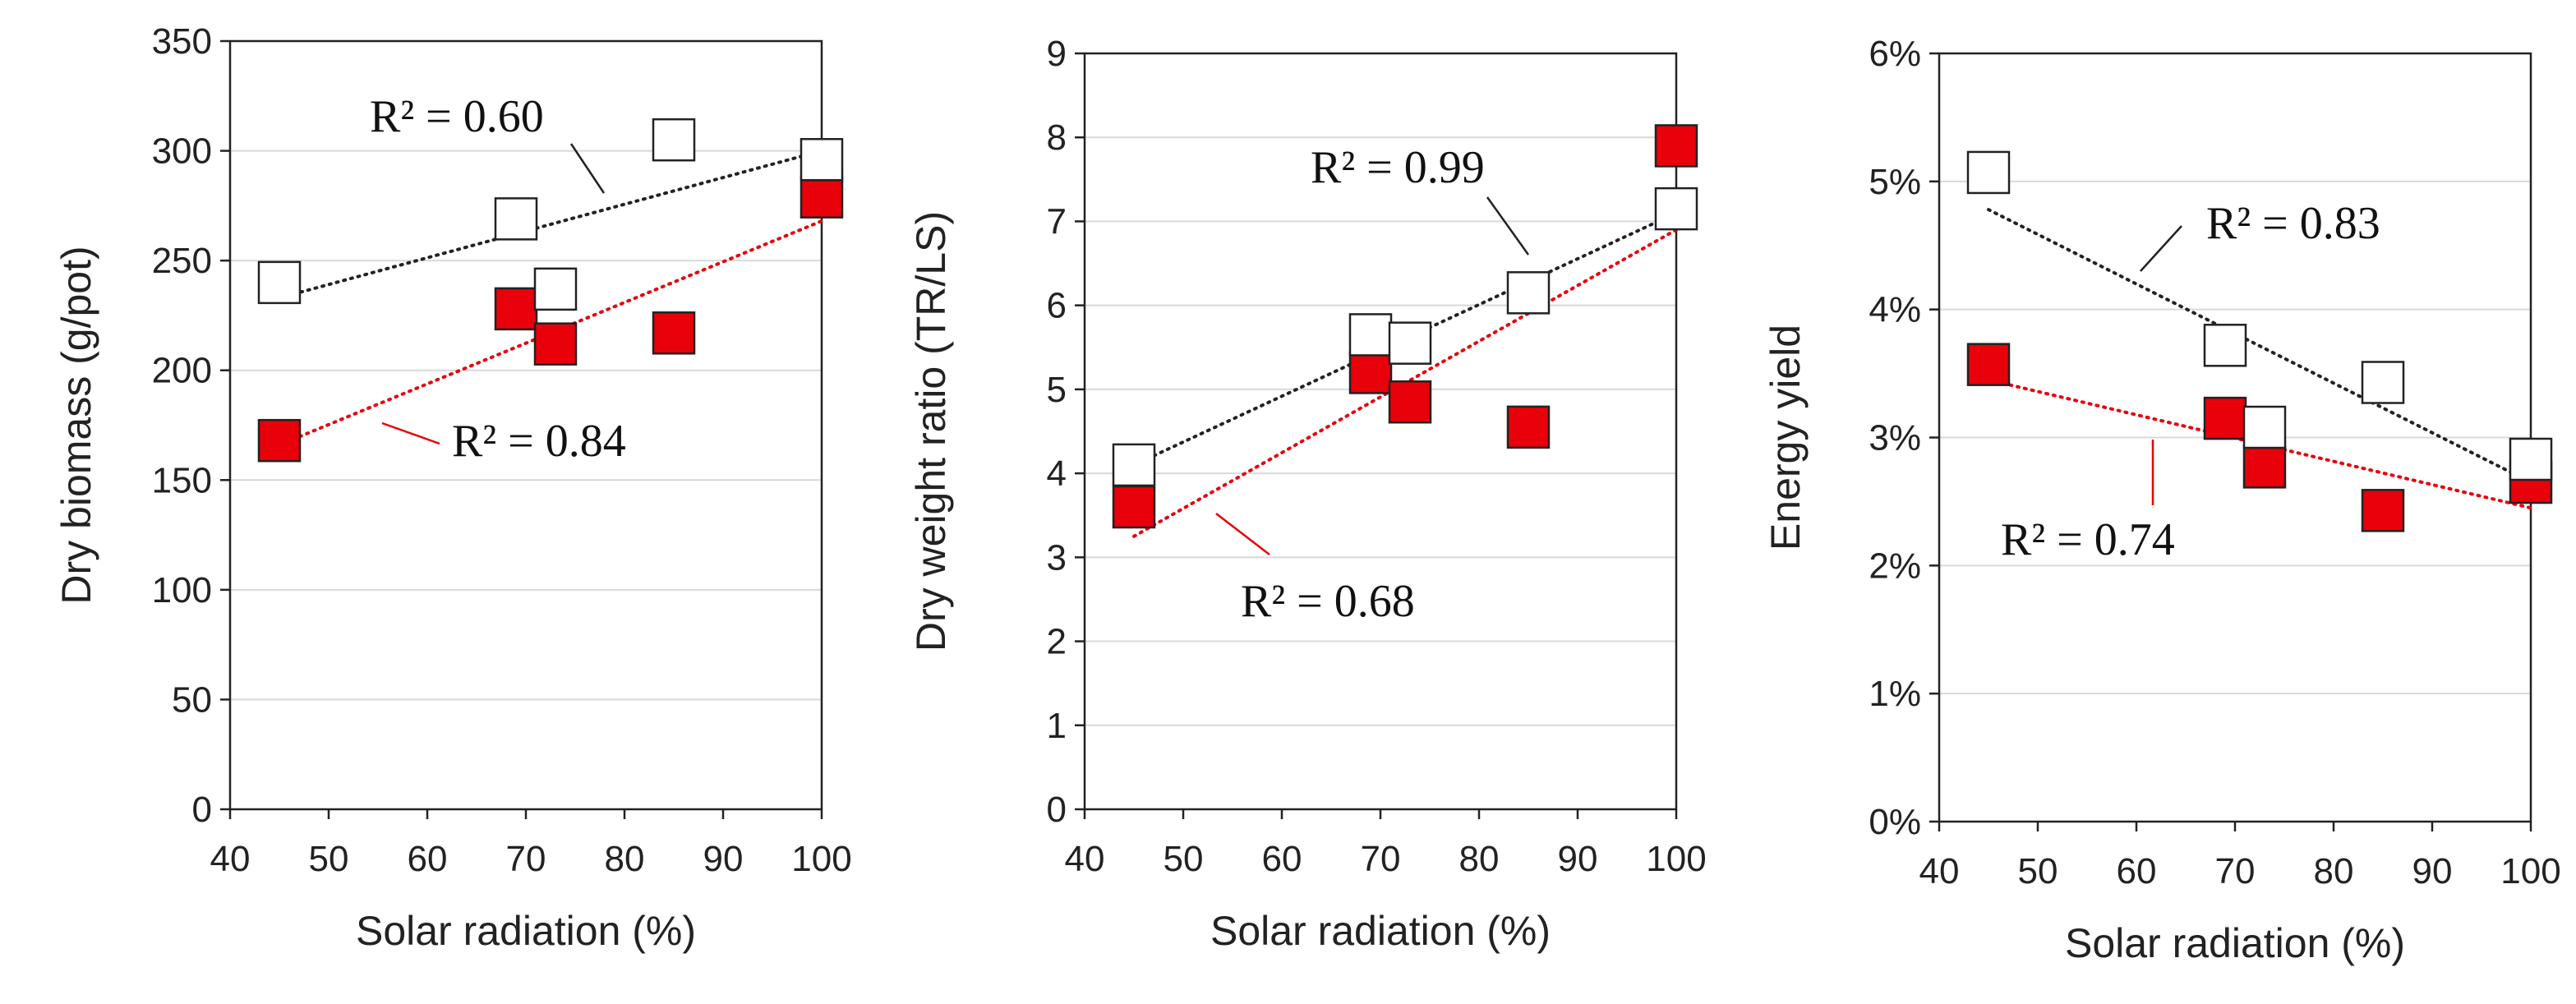 Image resolution: width=2576 pixels, height=1004 pixels. Describe the element at coordinates (1895, 182) in the screenshot. I see `y-tick-label: 5%` at that location.